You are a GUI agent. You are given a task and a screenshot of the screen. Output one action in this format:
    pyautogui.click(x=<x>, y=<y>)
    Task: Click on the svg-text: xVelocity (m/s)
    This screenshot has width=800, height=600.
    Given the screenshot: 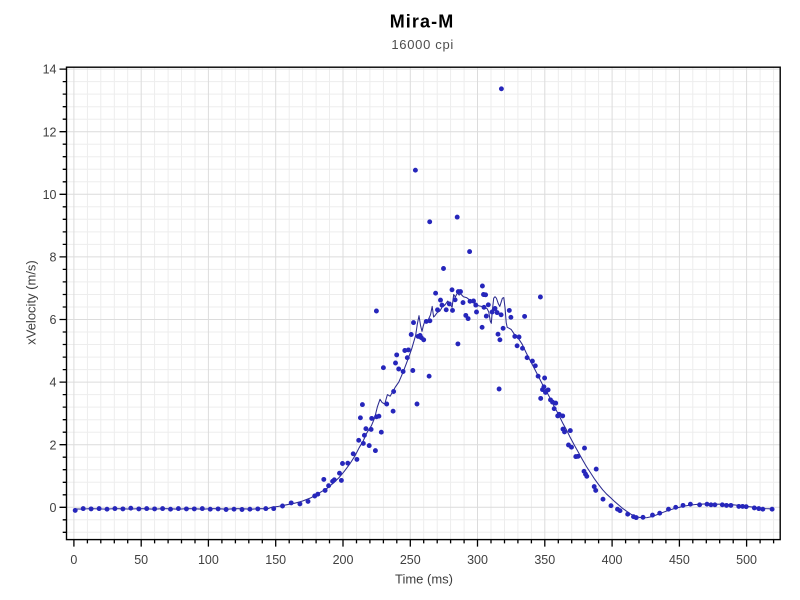 What is the action you would take?
    pyautogui.click(x=31, y=302)
    